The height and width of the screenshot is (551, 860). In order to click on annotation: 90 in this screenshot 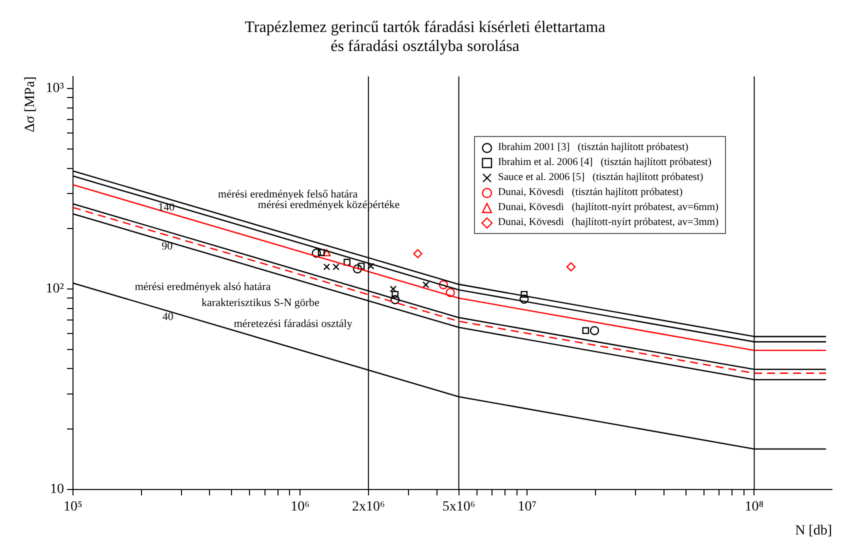, I will do `click(168, 246)`.